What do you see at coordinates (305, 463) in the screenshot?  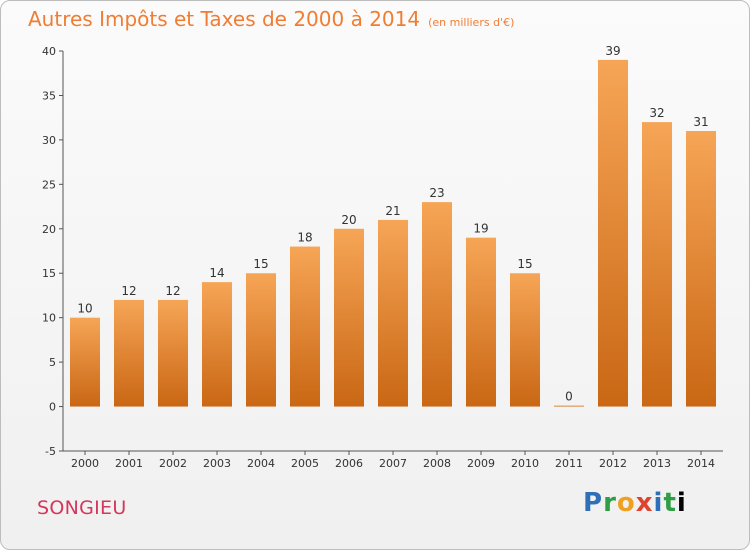 I see `x-tick-label: 2005` at bounding box center [305, 463].